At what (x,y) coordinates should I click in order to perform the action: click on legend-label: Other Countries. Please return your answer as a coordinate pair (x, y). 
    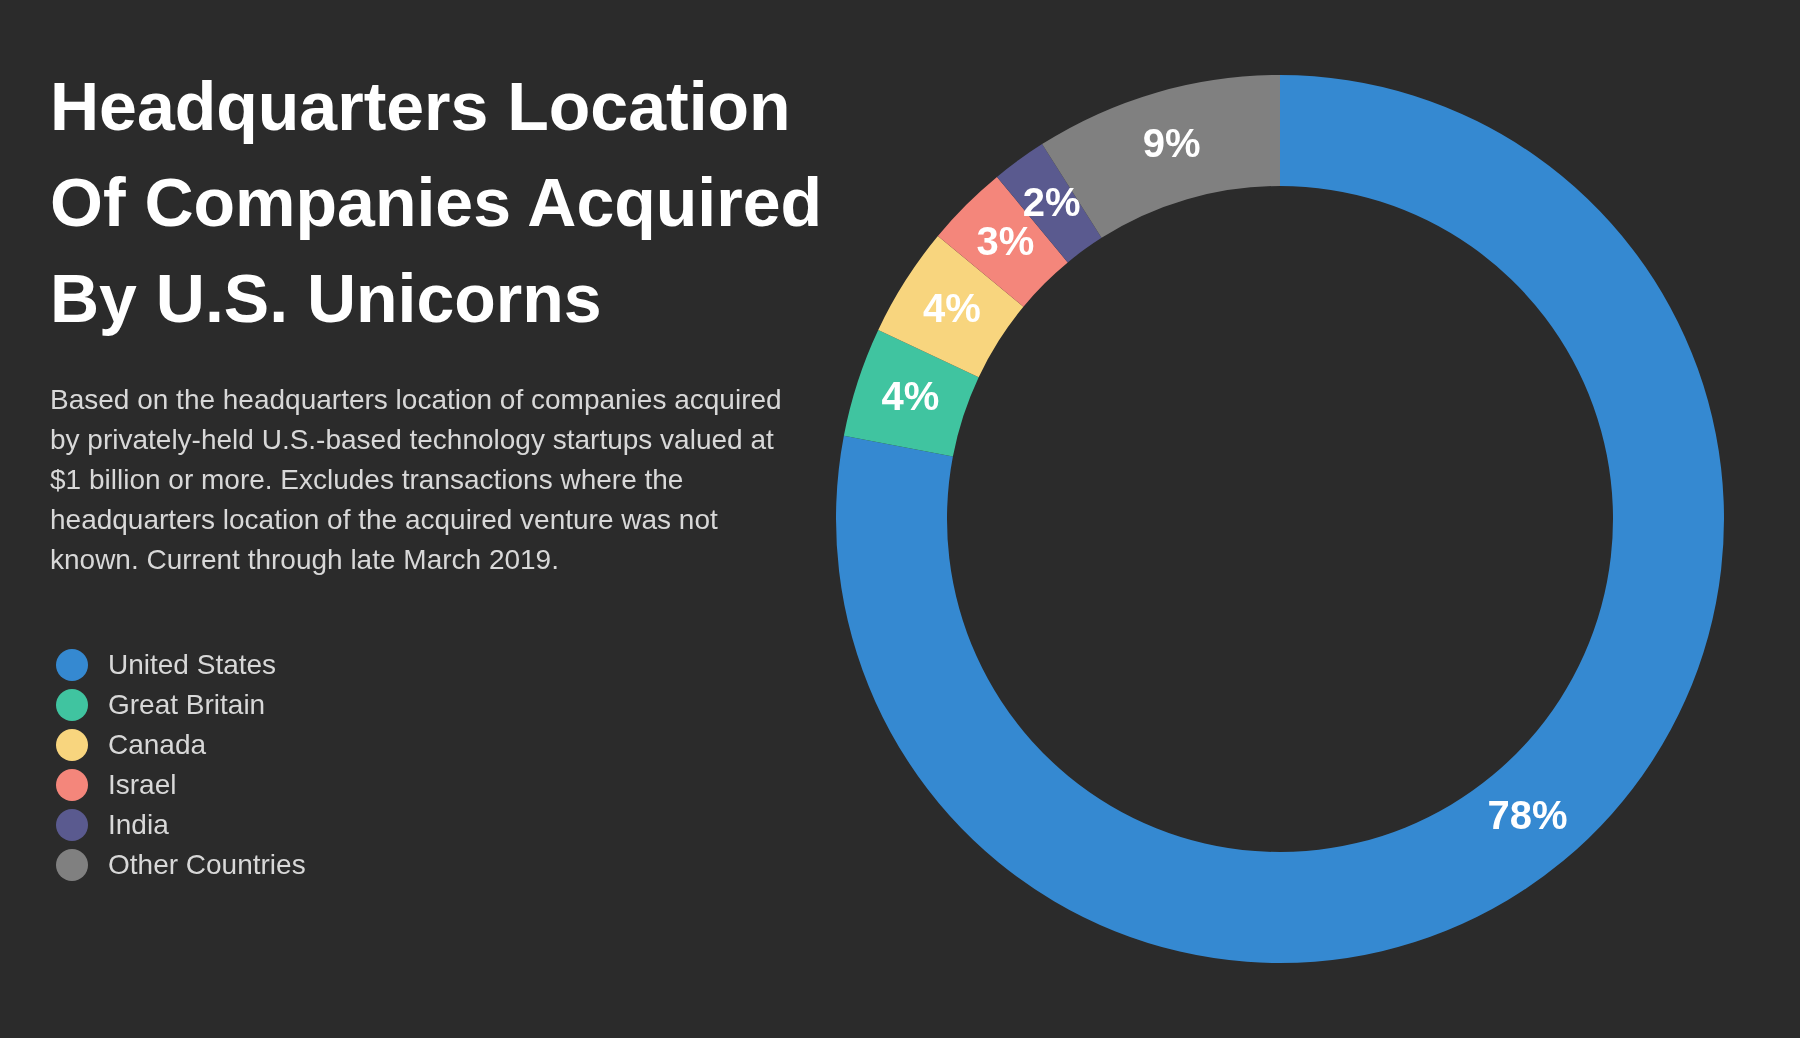
    Looking at the image, I should click on (207, 865).